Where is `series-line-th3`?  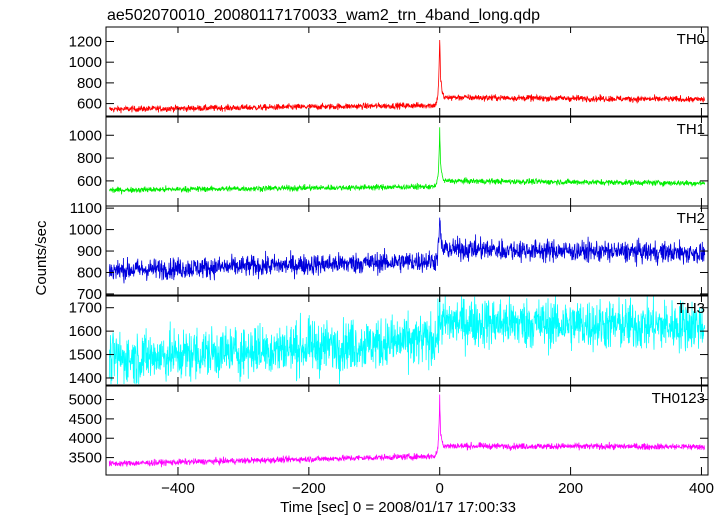
series-line-th3 is located at coordinates (407, 340).